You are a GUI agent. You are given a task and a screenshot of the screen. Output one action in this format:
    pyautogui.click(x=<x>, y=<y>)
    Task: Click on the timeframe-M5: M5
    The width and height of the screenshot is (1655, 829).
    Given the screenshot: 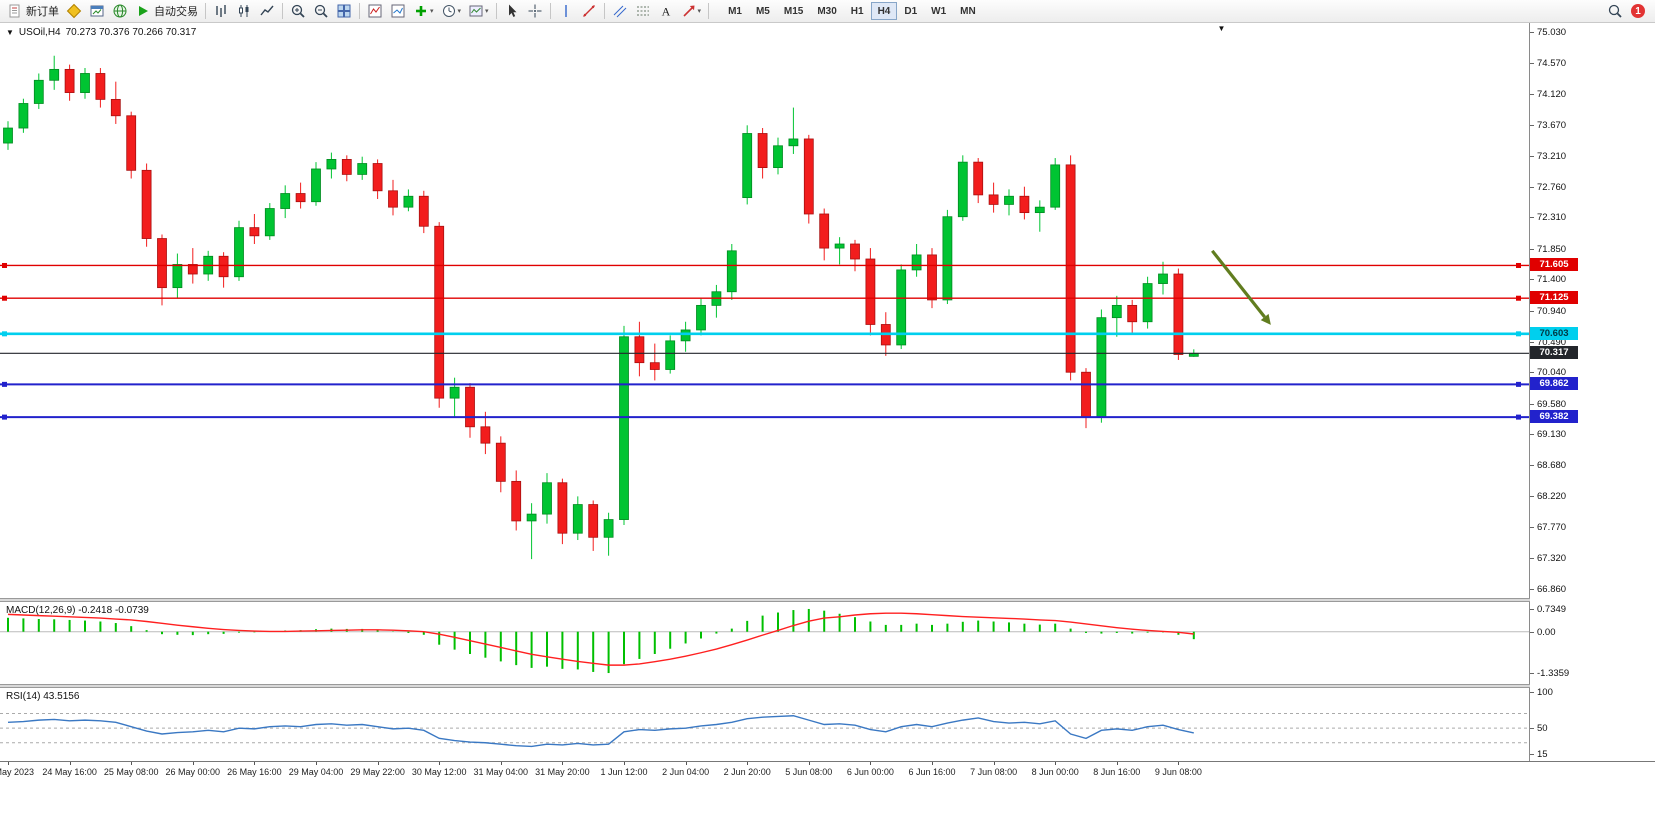 What is the action you would take?
    pyautogui.click(x=763, y=11)
    